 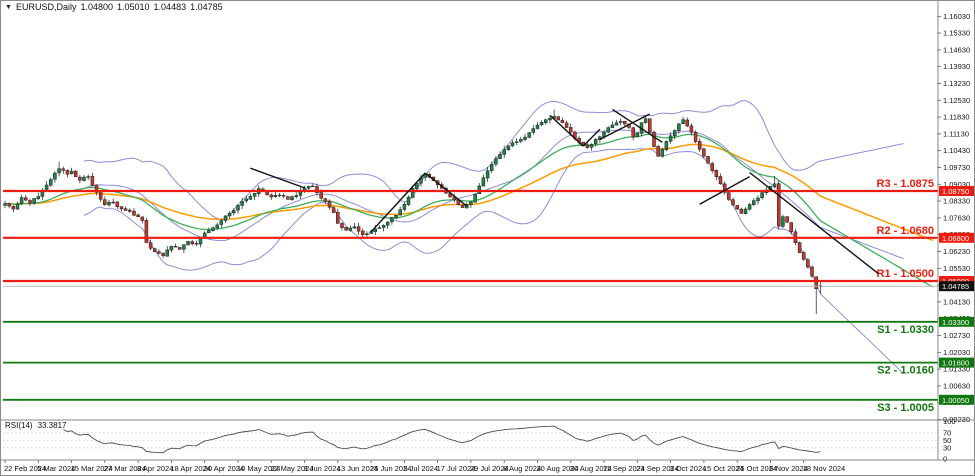 What do you see at coordinates (25, 468) in the screenshot?
I see `date-axis-label: 22 Feb 2024` at bounding box center [25, 468].